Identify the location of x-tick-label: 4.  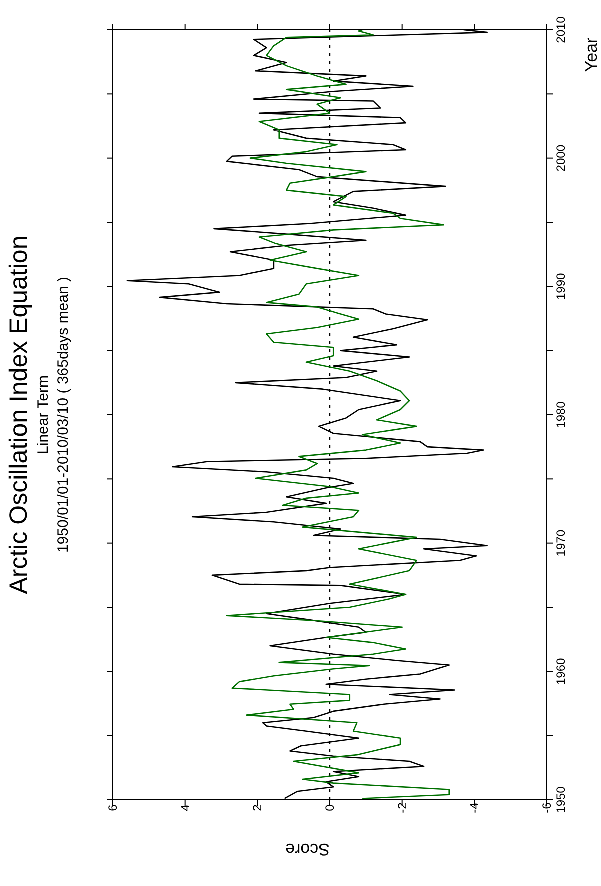
(185, 808).